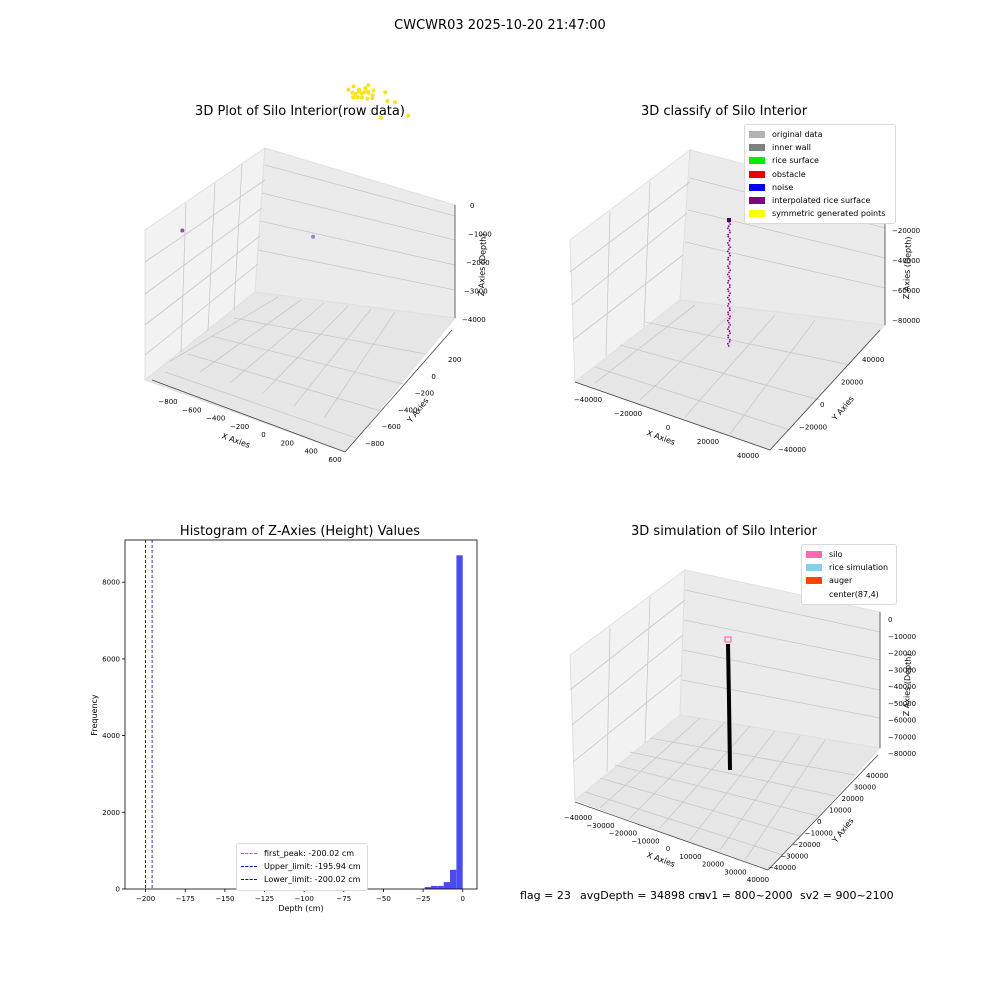 This screenshot has height=1000, width=1000. What do you see at coordinates (111, 583) in the screenshot?
I see `histogram-y-tick-label: 8000` at bounding box center [111, 583].